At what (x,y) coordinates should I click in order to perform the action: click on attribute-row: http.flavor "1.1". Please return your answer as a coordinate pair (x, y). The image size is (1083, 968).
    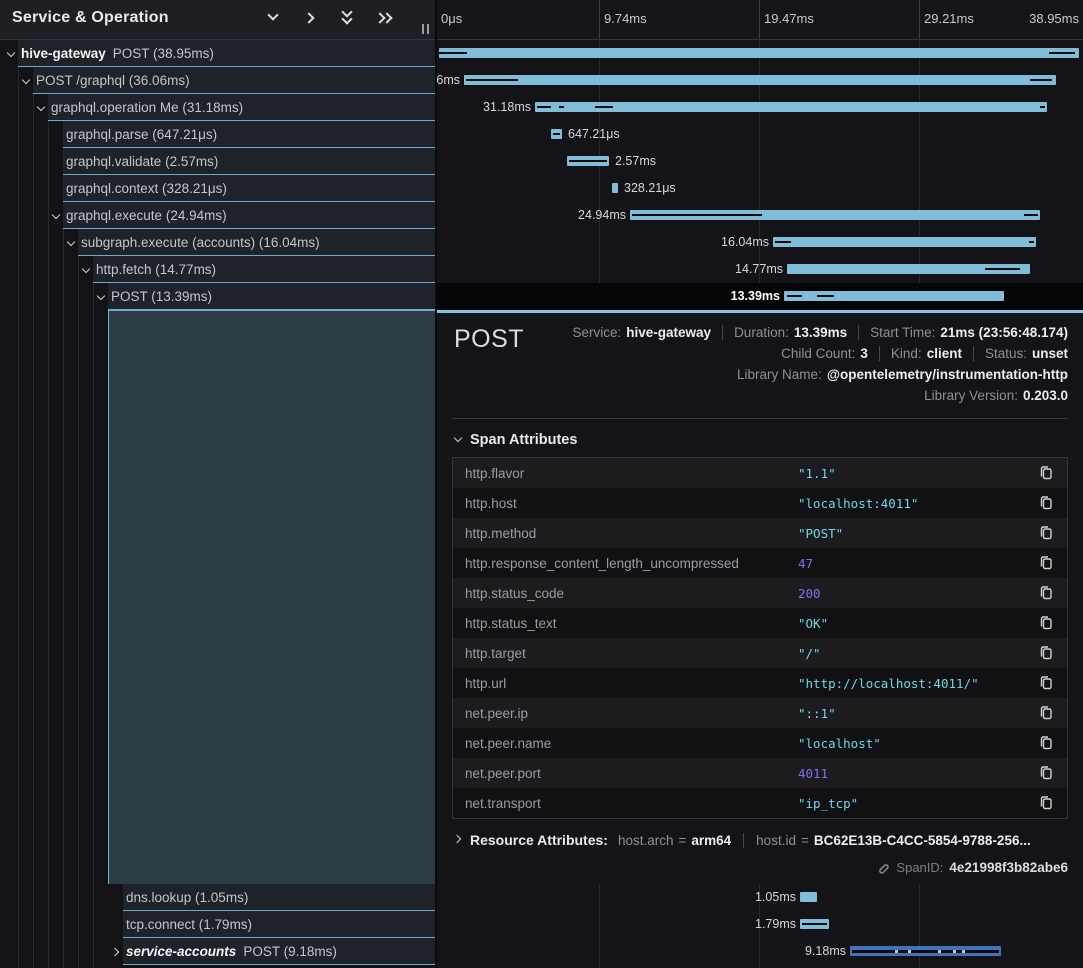
    Looking at the image, I should click on (760, 473).